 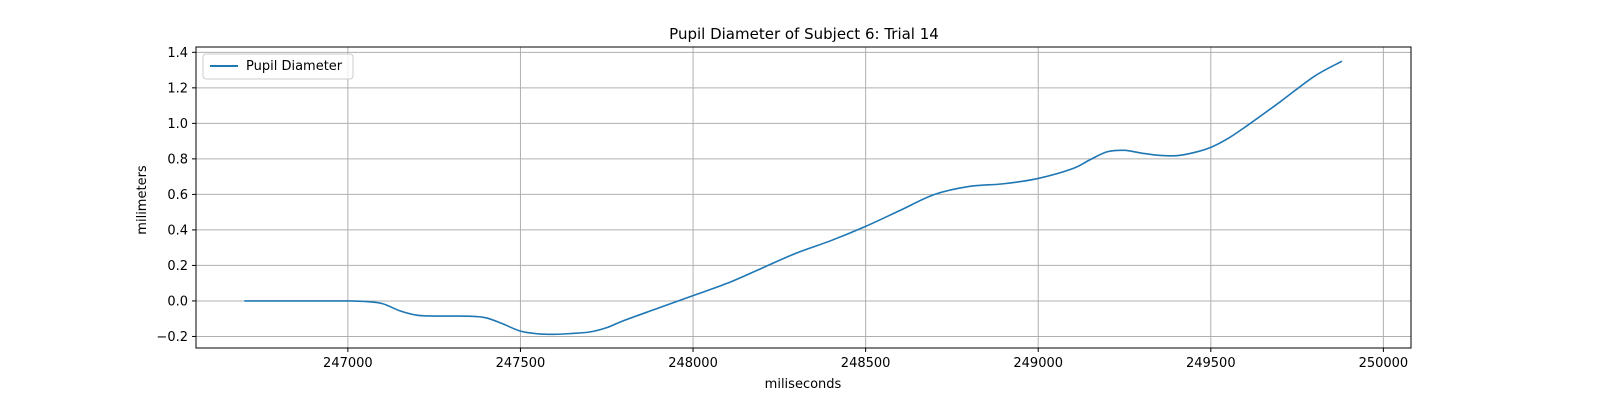 I want to click on x-axis-label: miliseconds, so click(x=803, y=384).